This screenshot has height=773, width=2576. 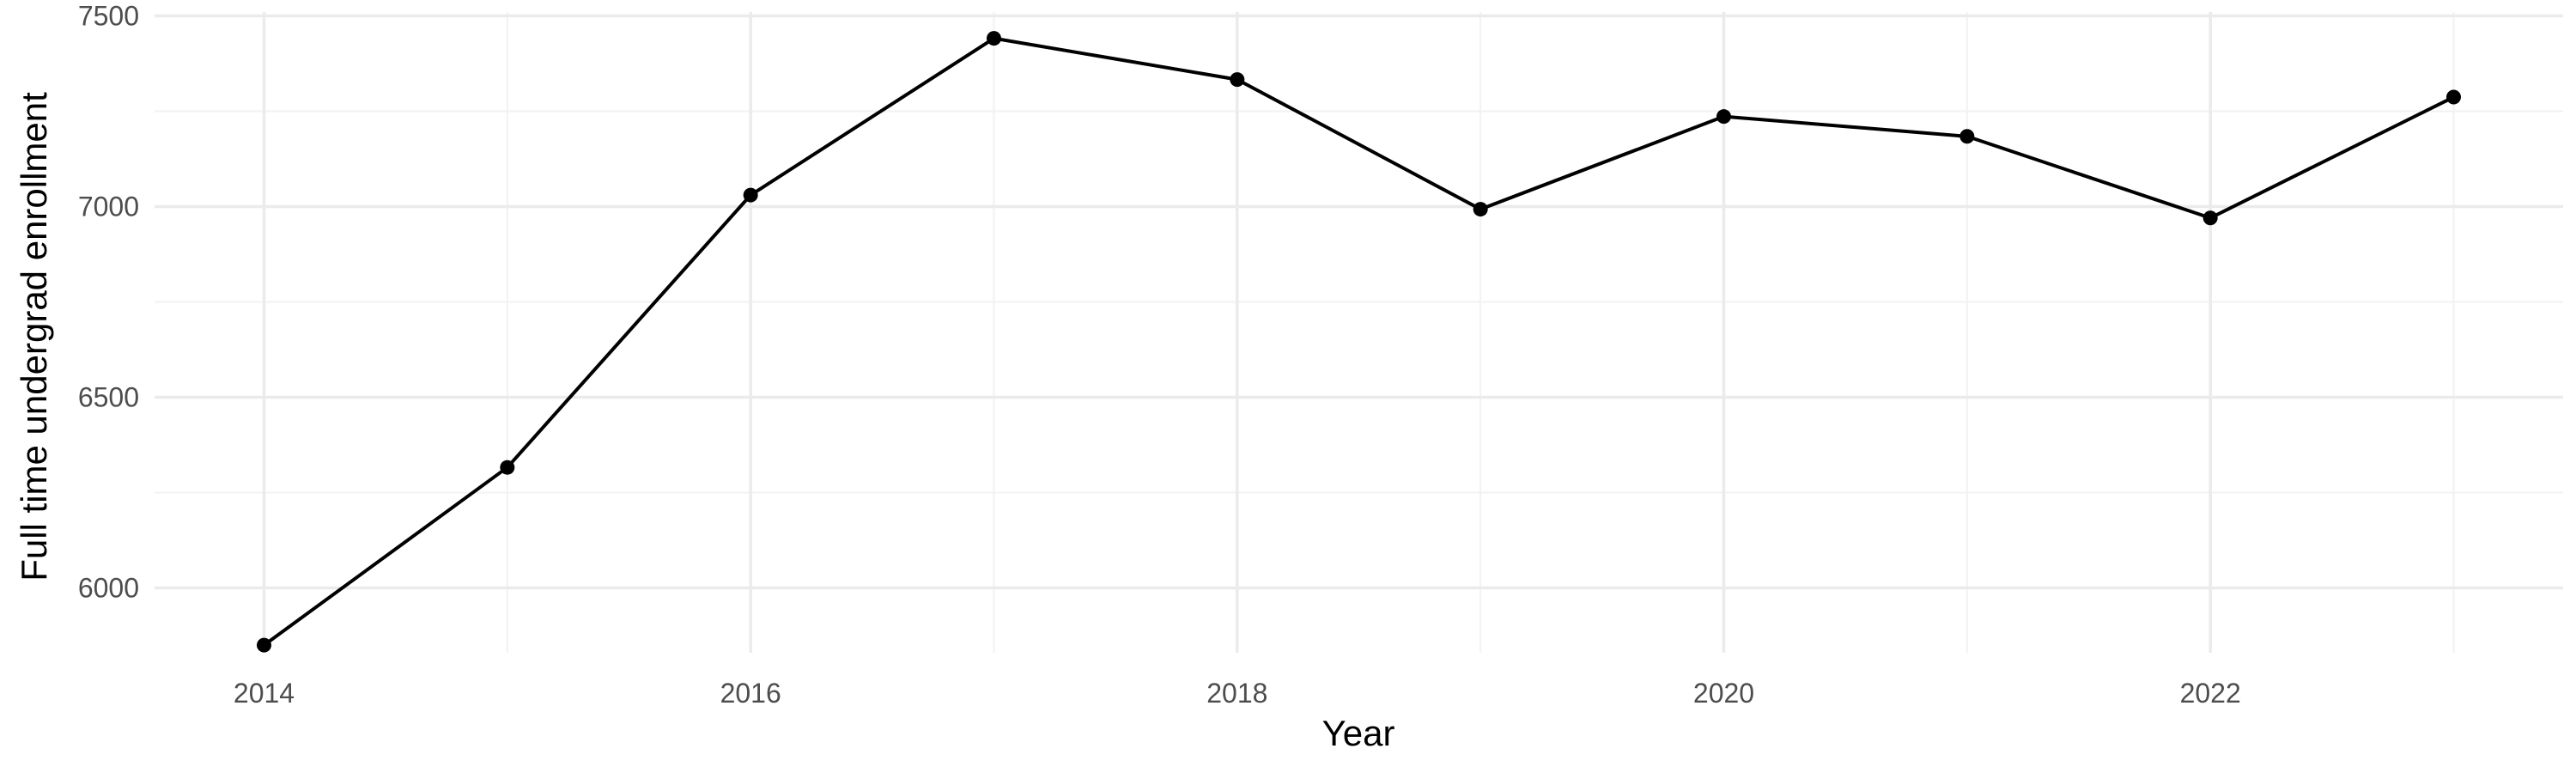 I want to click on x-tick-label: 2020, so click(x=1723, y=693).